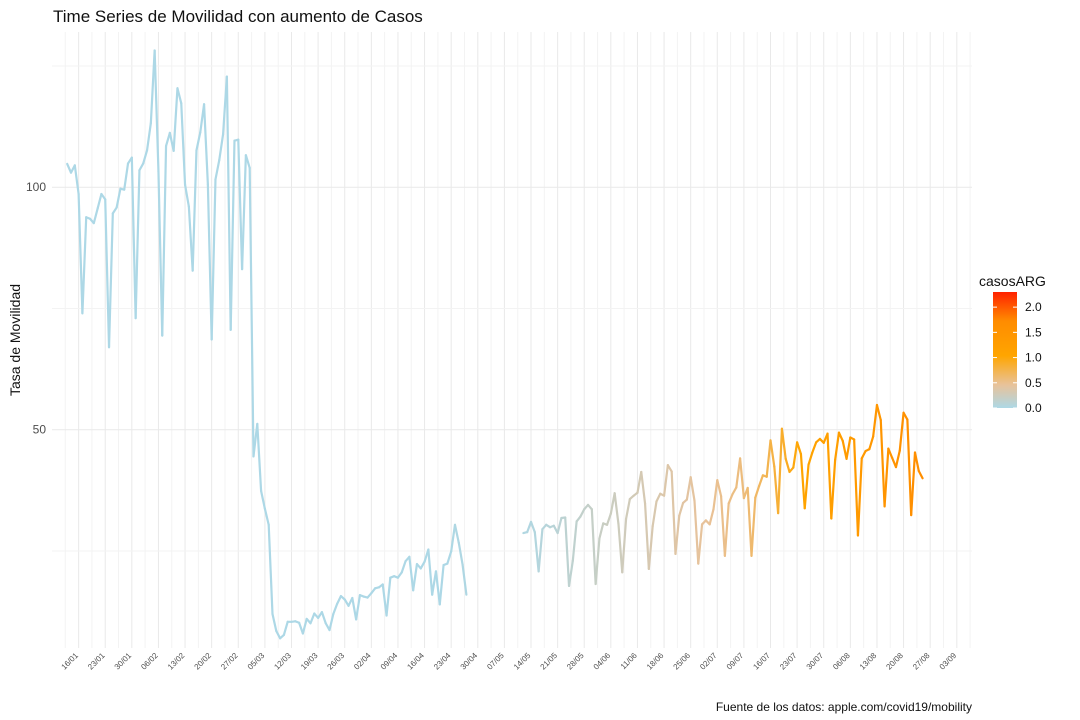  Describe the element at coordinates (1033, 307) in the screenshot. I see `legend-tick-label: 2.0` at that location.